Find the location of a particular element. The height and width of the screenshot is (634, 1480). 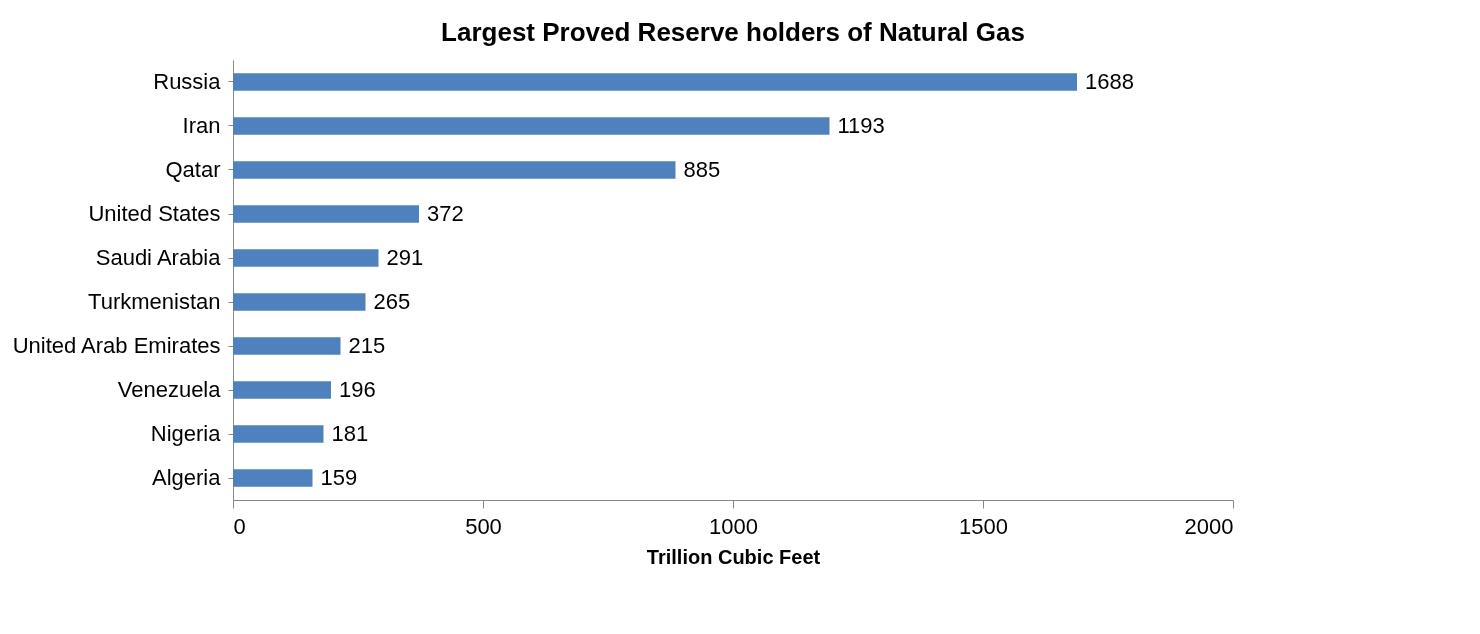

chart-title: Largest Proved Reserve holders of Natural Gas is located at coordinates (733, 32).